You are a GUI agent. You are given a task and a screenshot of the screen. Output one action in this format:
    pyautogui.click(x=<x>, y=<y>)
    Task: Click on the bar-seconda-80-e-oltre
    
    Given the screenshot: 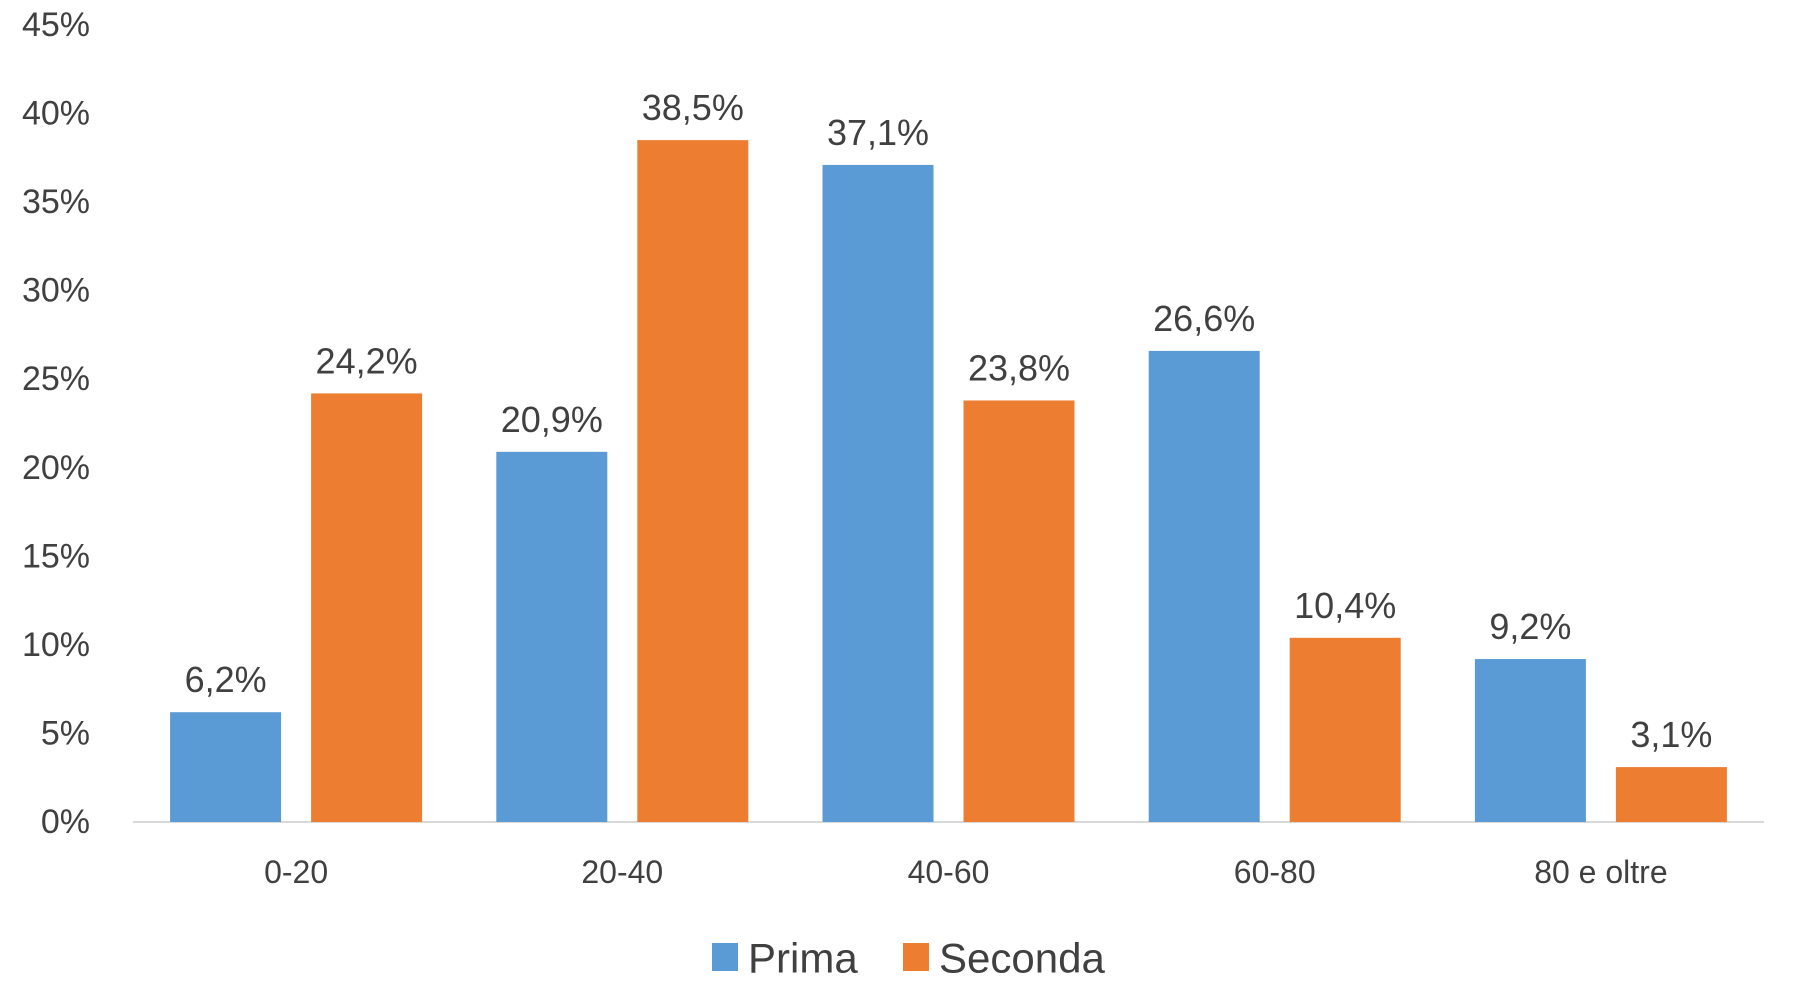 What is the action you would take?
    pyautogui.click(x=1671, y=794)
    